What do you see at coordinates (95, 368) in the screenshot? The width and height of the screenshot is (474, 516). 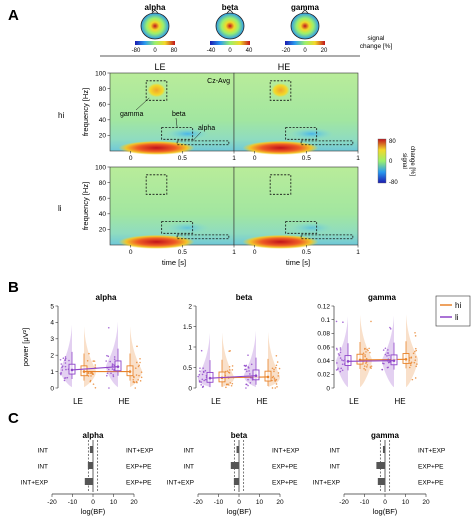 I see `median-connector-li` at bounding box center [95, 368].